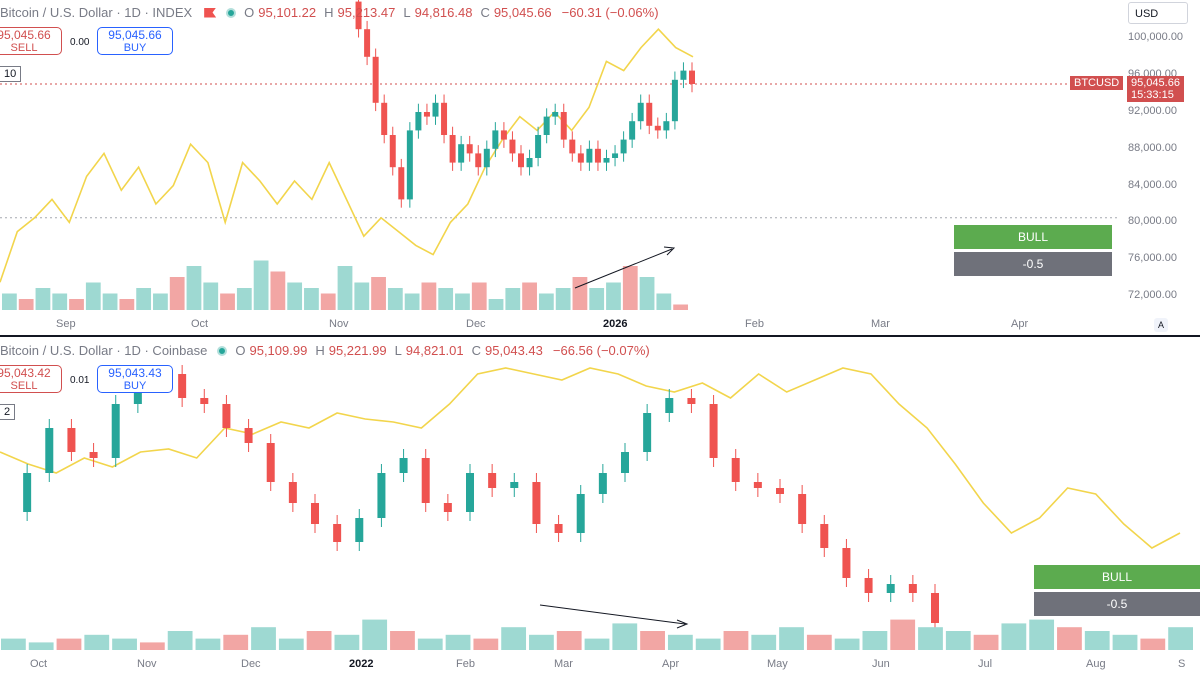 The image size is (1200, 675). What do you see at coordinates (25, 35) in the screenshot?
I see `top-sell-price: 95,045.66` at bounding box center [25, 35].